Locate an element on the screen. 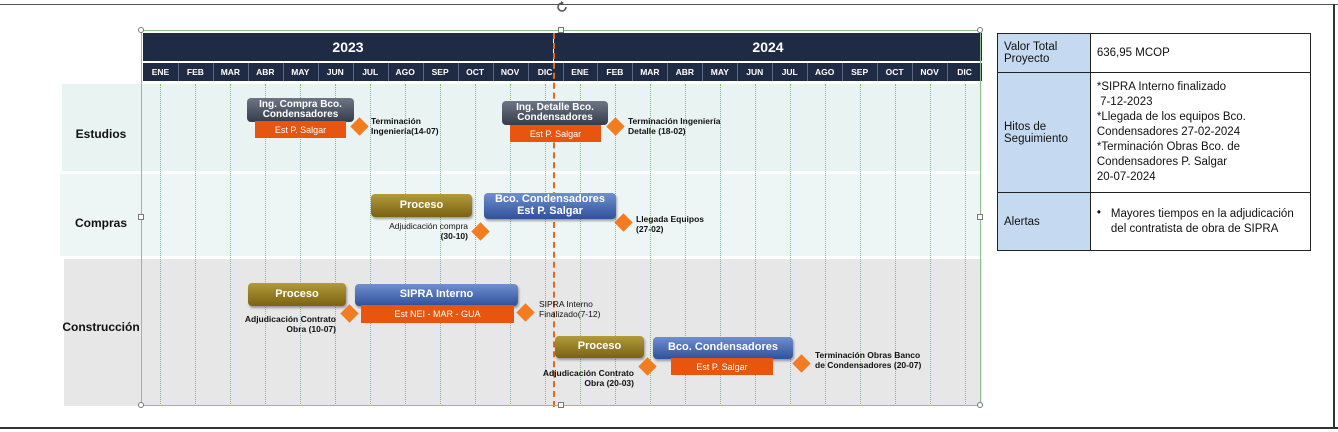 This screenshot has height=432, width=1338. milestone-m1: Terminación Ingeniería(14-07) is located at coordinates (405, 126).